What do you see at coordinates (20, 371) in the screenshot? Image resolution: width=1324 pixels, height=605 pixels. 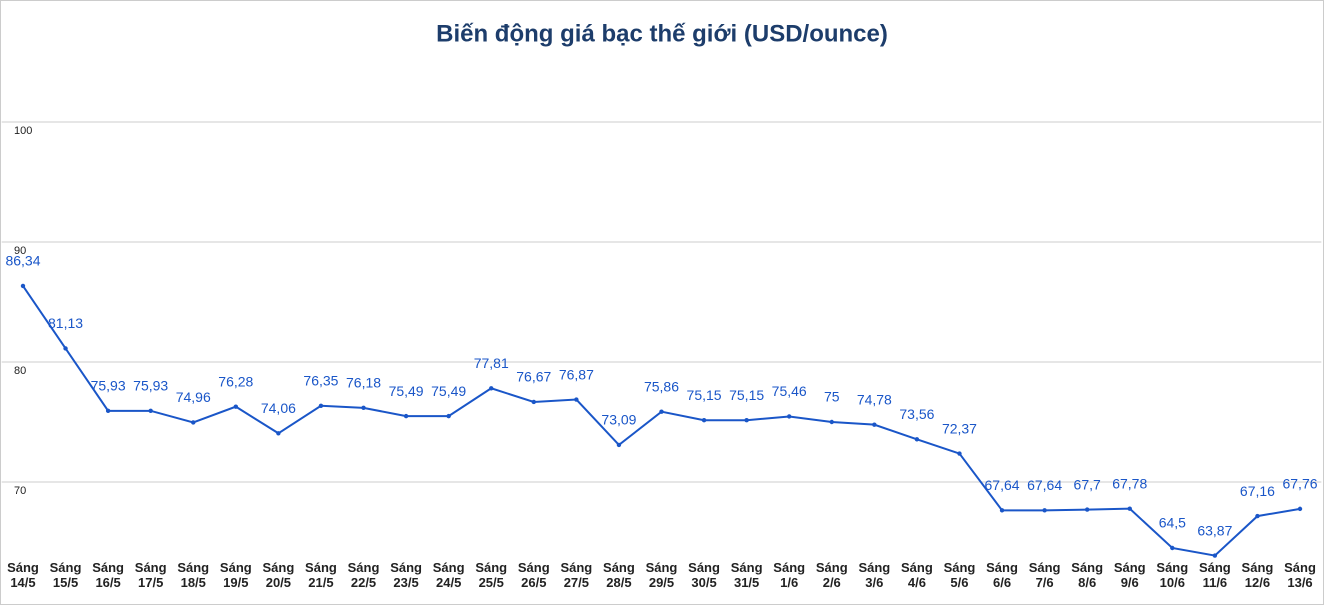 I see `y-tick-label: 80` at bounding box center [20, 371].